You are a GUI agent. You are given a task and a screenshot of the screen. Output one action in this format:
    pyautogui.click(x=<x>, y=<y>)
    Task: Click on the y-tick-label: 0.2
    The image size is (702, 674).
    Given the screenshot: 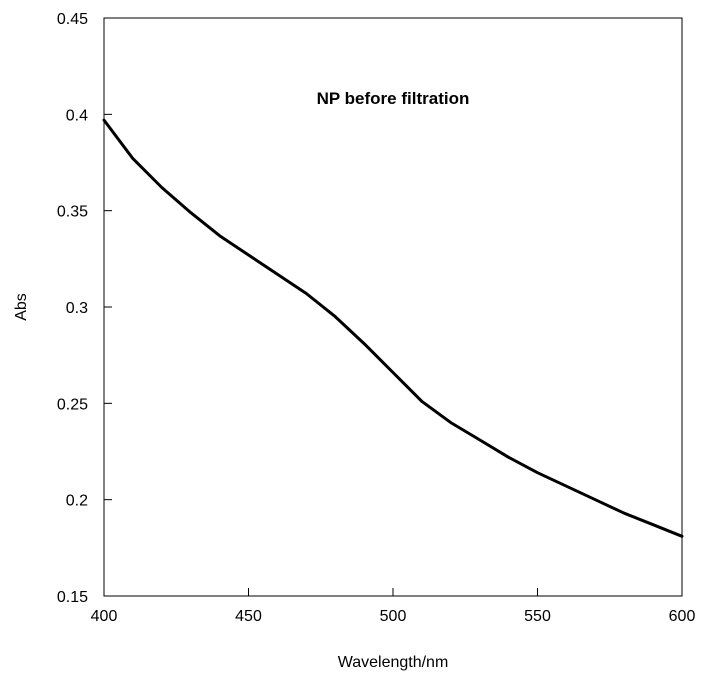 What is the action you would take?
    pyautogui.click(x=77, y=501)
    